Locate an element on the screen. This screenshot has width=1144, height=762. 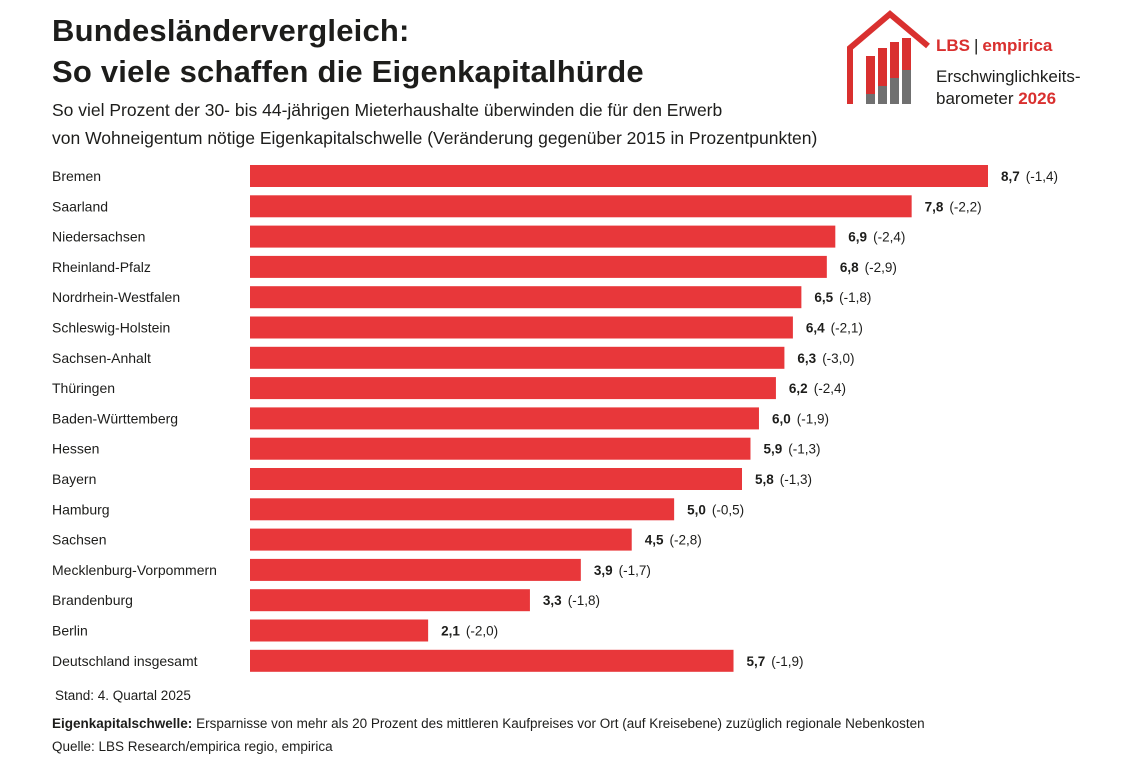
value-label-main: 6,4 is located at coordinates (815, 328).